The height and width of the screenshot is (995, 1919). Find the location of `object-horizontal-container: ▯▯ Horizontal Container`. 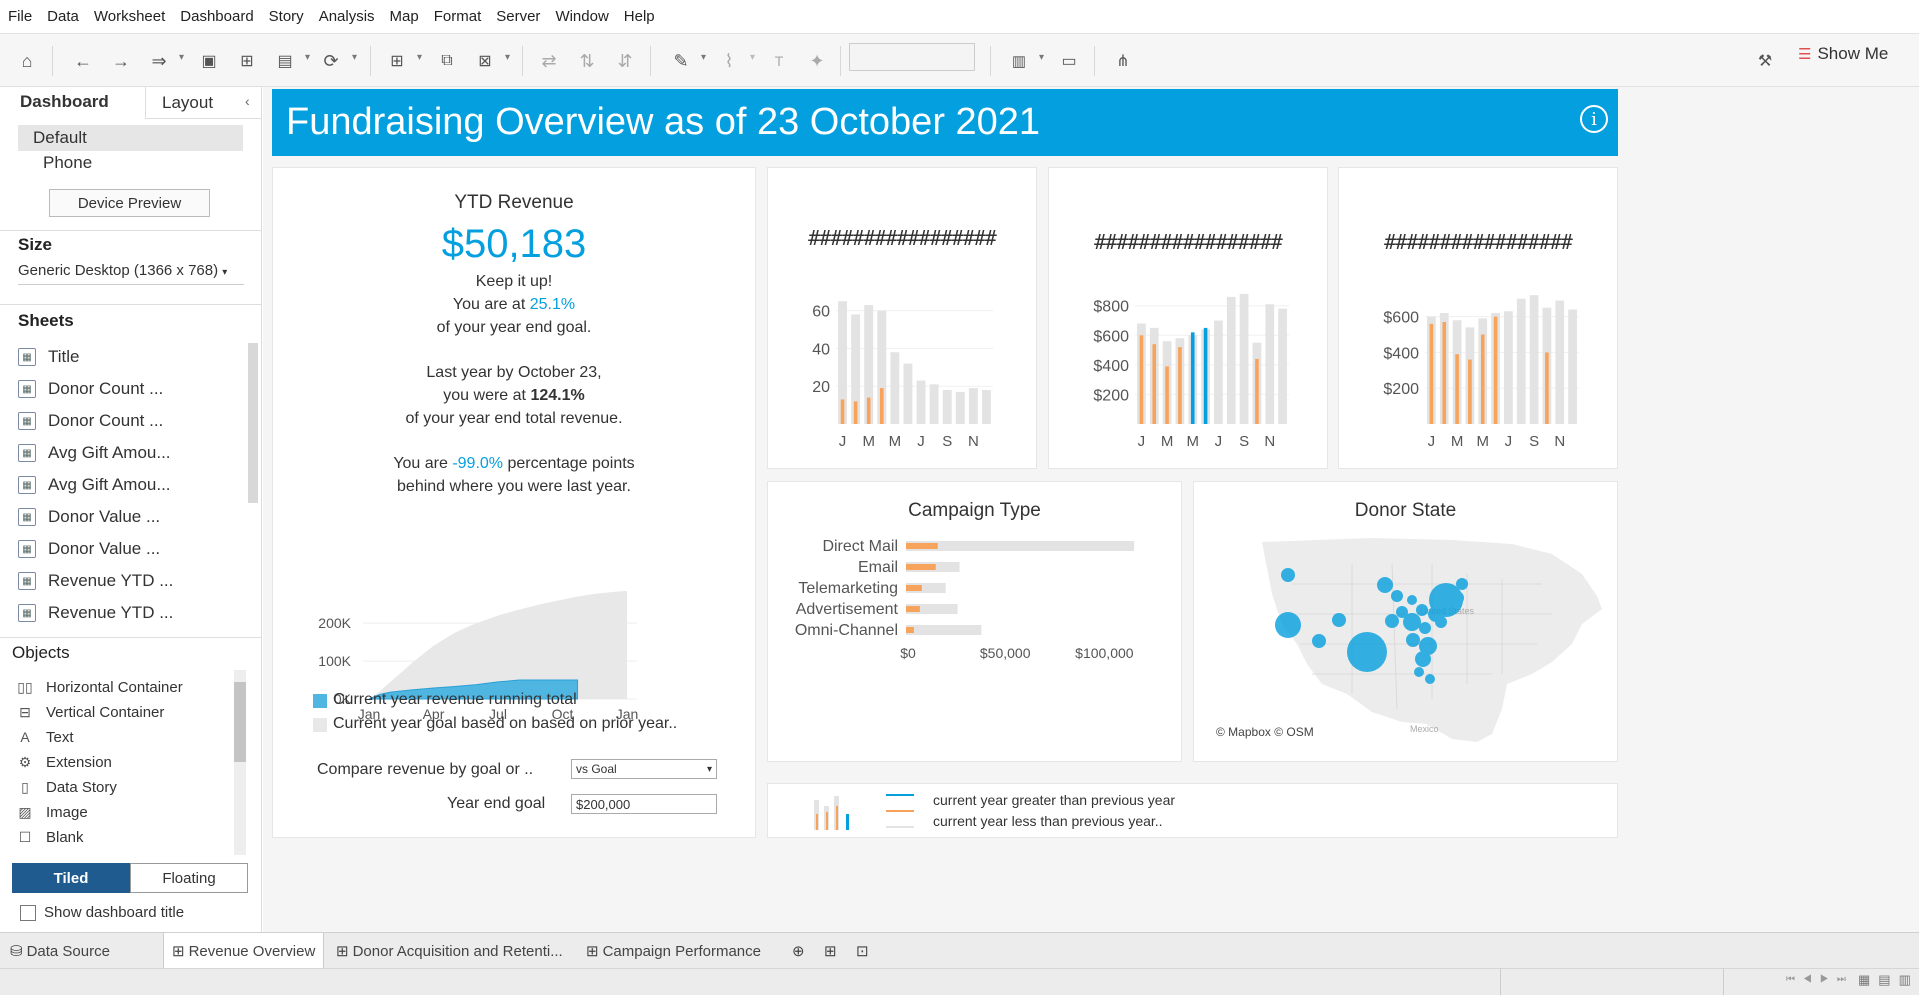

object-horizontal-container: ▯▯ Horizontal Container is located at coordinates (98, 687).